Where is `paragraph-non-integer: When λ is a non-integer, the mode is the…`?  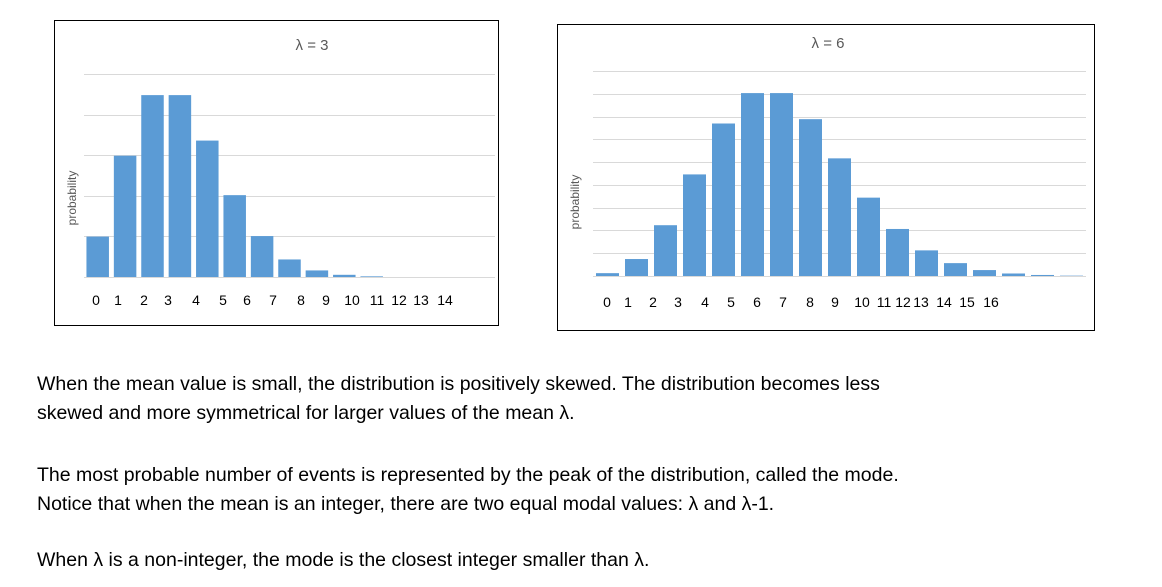
paragraph-non-integer: When λ is a non-integer, the mode is the… is located at coordinates (343, 560).